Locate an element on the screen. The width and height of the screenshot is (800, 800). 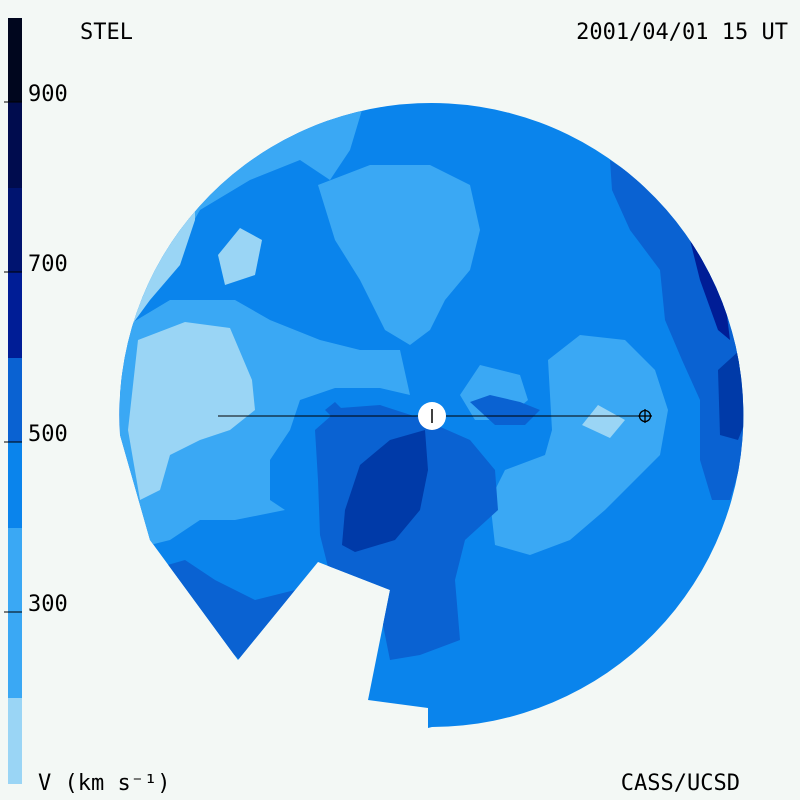
colorbar-tick-label: 300 is located at coordinates (48, 604).